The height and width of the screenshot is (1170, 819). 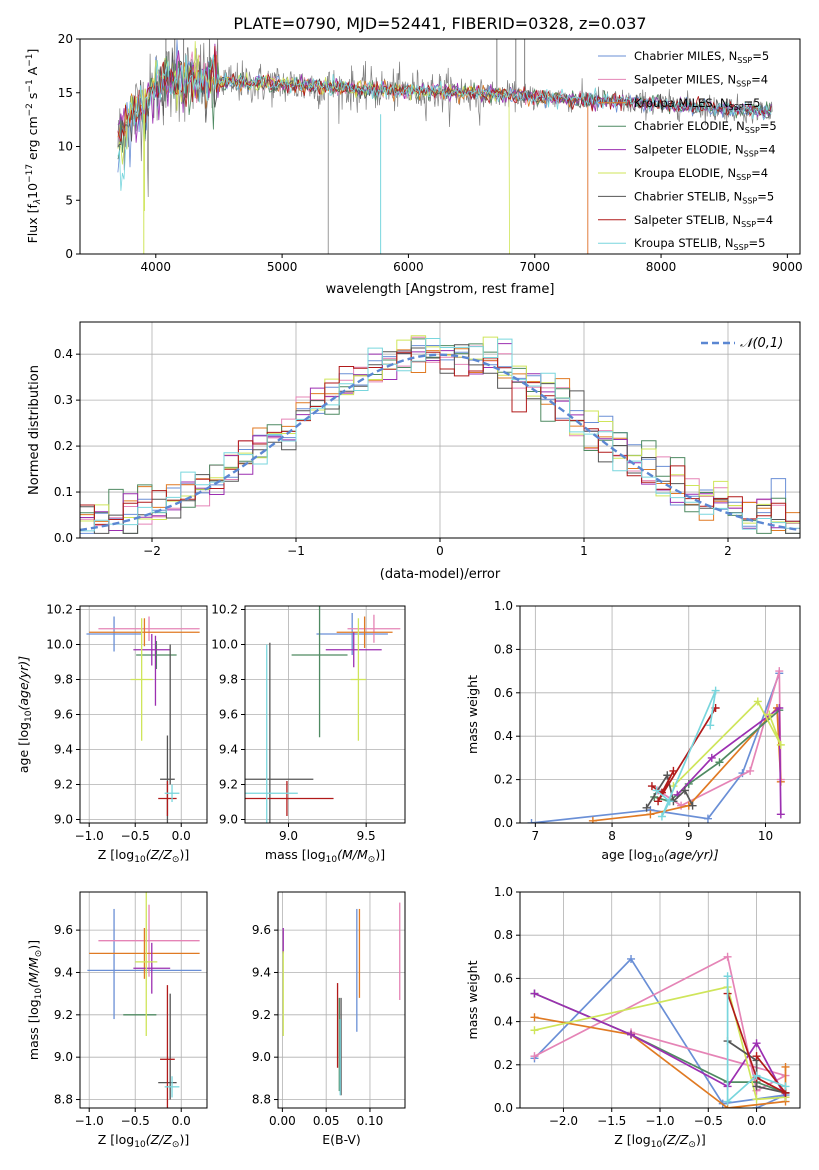 I want to click on age_weight-xtick-label: 10, so click(x=765, y=836).